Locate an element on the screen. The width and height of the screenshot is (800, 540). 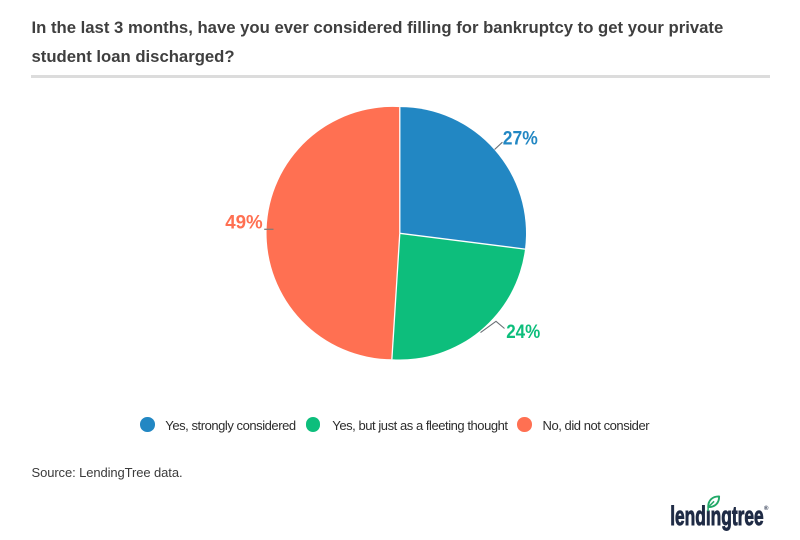
svg-text: lendıngtree is located at coordinates (717, 516).